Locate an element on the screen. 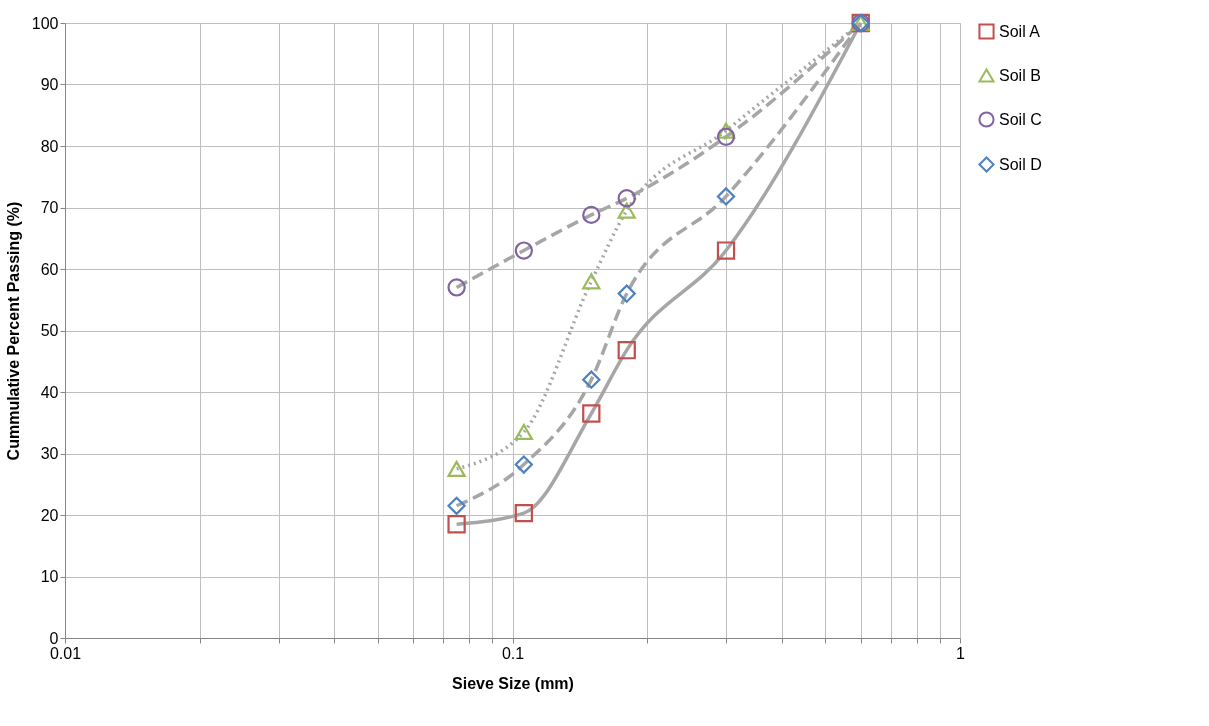 The height and width of the screenshot is (726, 1209). y-tick-label: 90 is located at coordinates (49, 84).